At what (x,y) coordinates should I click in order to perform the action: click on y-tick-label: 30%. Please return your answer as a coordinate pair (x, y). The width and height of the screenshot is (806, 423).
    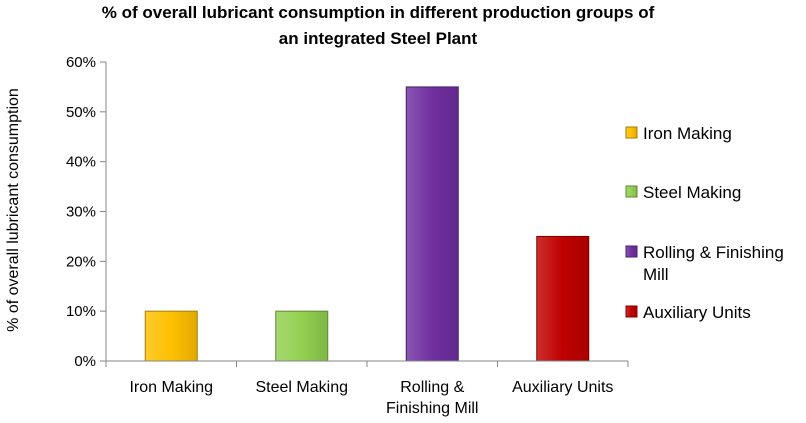
    Looking at the image, I should click on (81, 212).